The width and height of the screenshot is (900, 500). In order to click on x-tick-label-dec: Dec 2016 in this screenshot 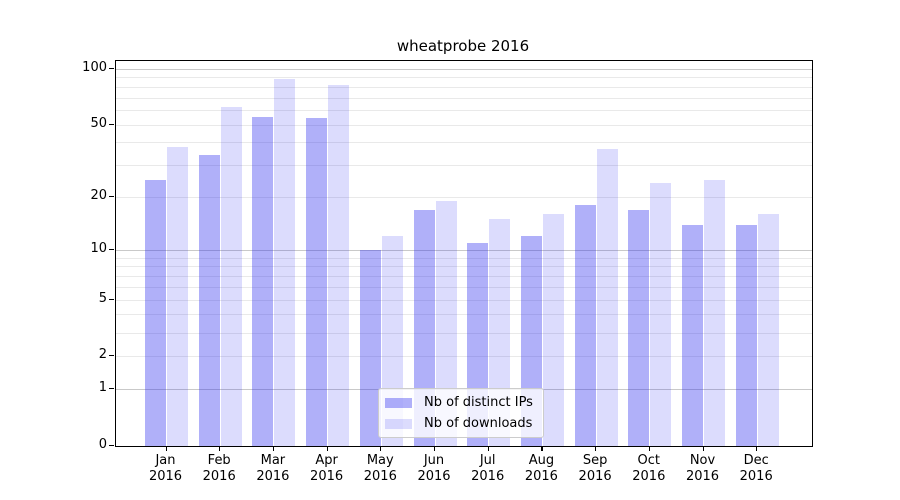, I will do `click(756, 468)`.